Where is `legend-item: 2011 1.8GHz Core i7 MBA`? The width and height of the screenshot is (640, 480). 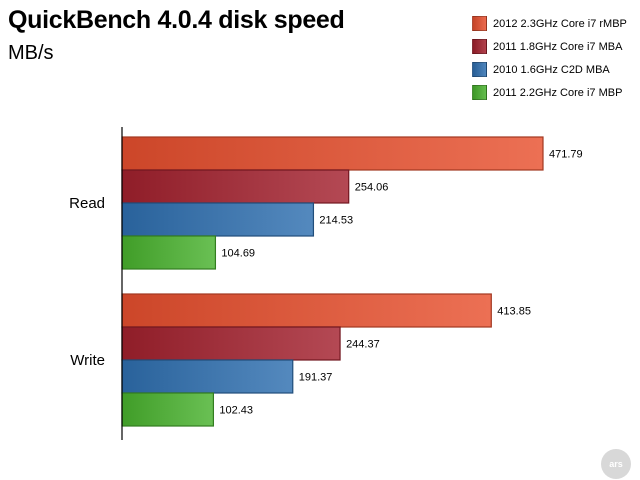 legend-item: 2011 1.8GHz Core i7 MBA is located at coordinates (554, 46).